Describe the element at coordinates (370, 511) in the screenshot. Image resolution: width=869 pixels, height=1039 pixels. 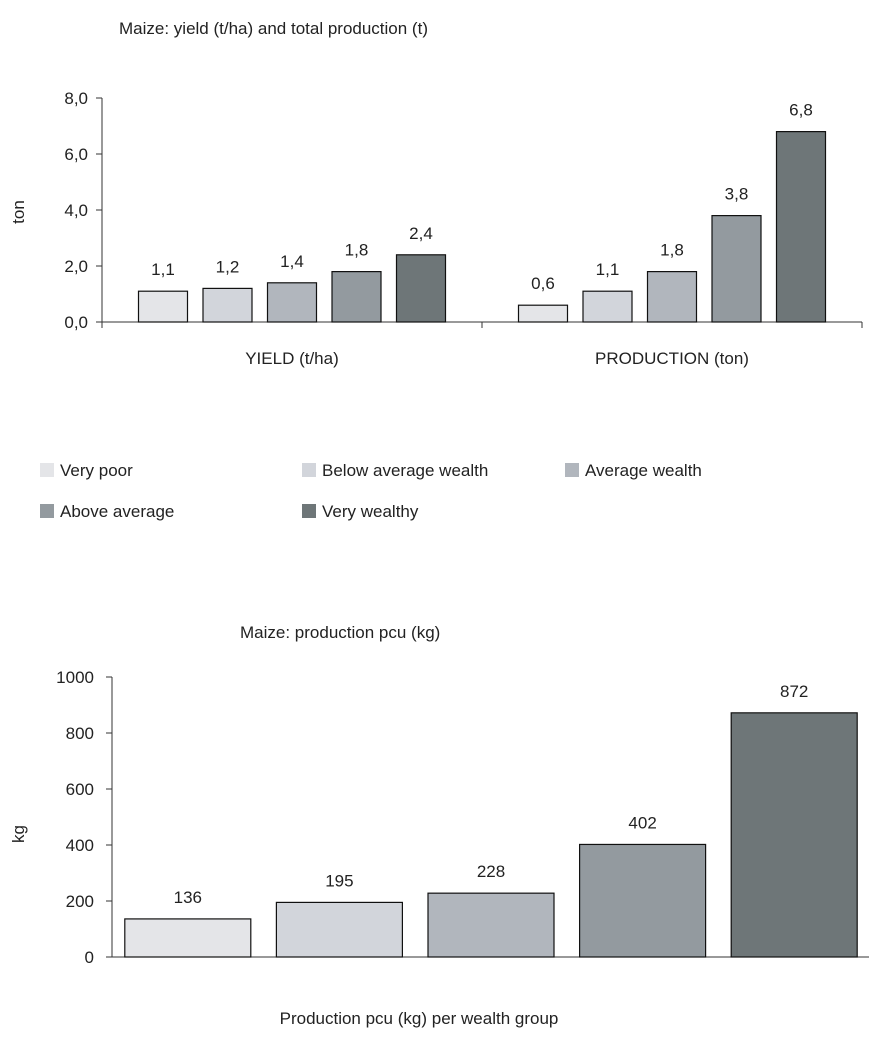
I see `legend-label: Very wealthy` at that location.